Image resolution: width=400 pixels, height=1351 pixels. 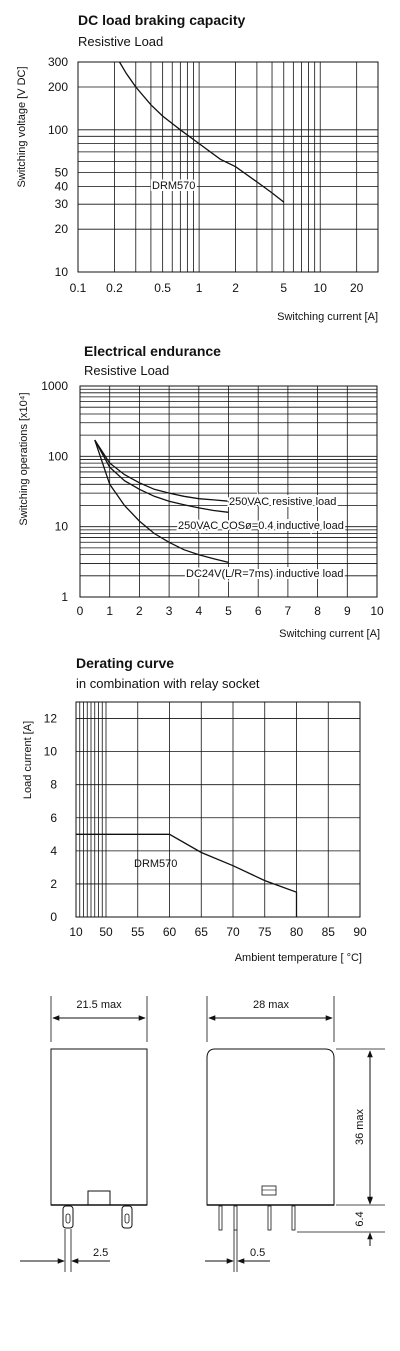 What do you see at coordinates (282, 502) in the screenshot?
I see `chart2-series-resistive-label: 250VAC resistive load` at bounding box center [282, 502].